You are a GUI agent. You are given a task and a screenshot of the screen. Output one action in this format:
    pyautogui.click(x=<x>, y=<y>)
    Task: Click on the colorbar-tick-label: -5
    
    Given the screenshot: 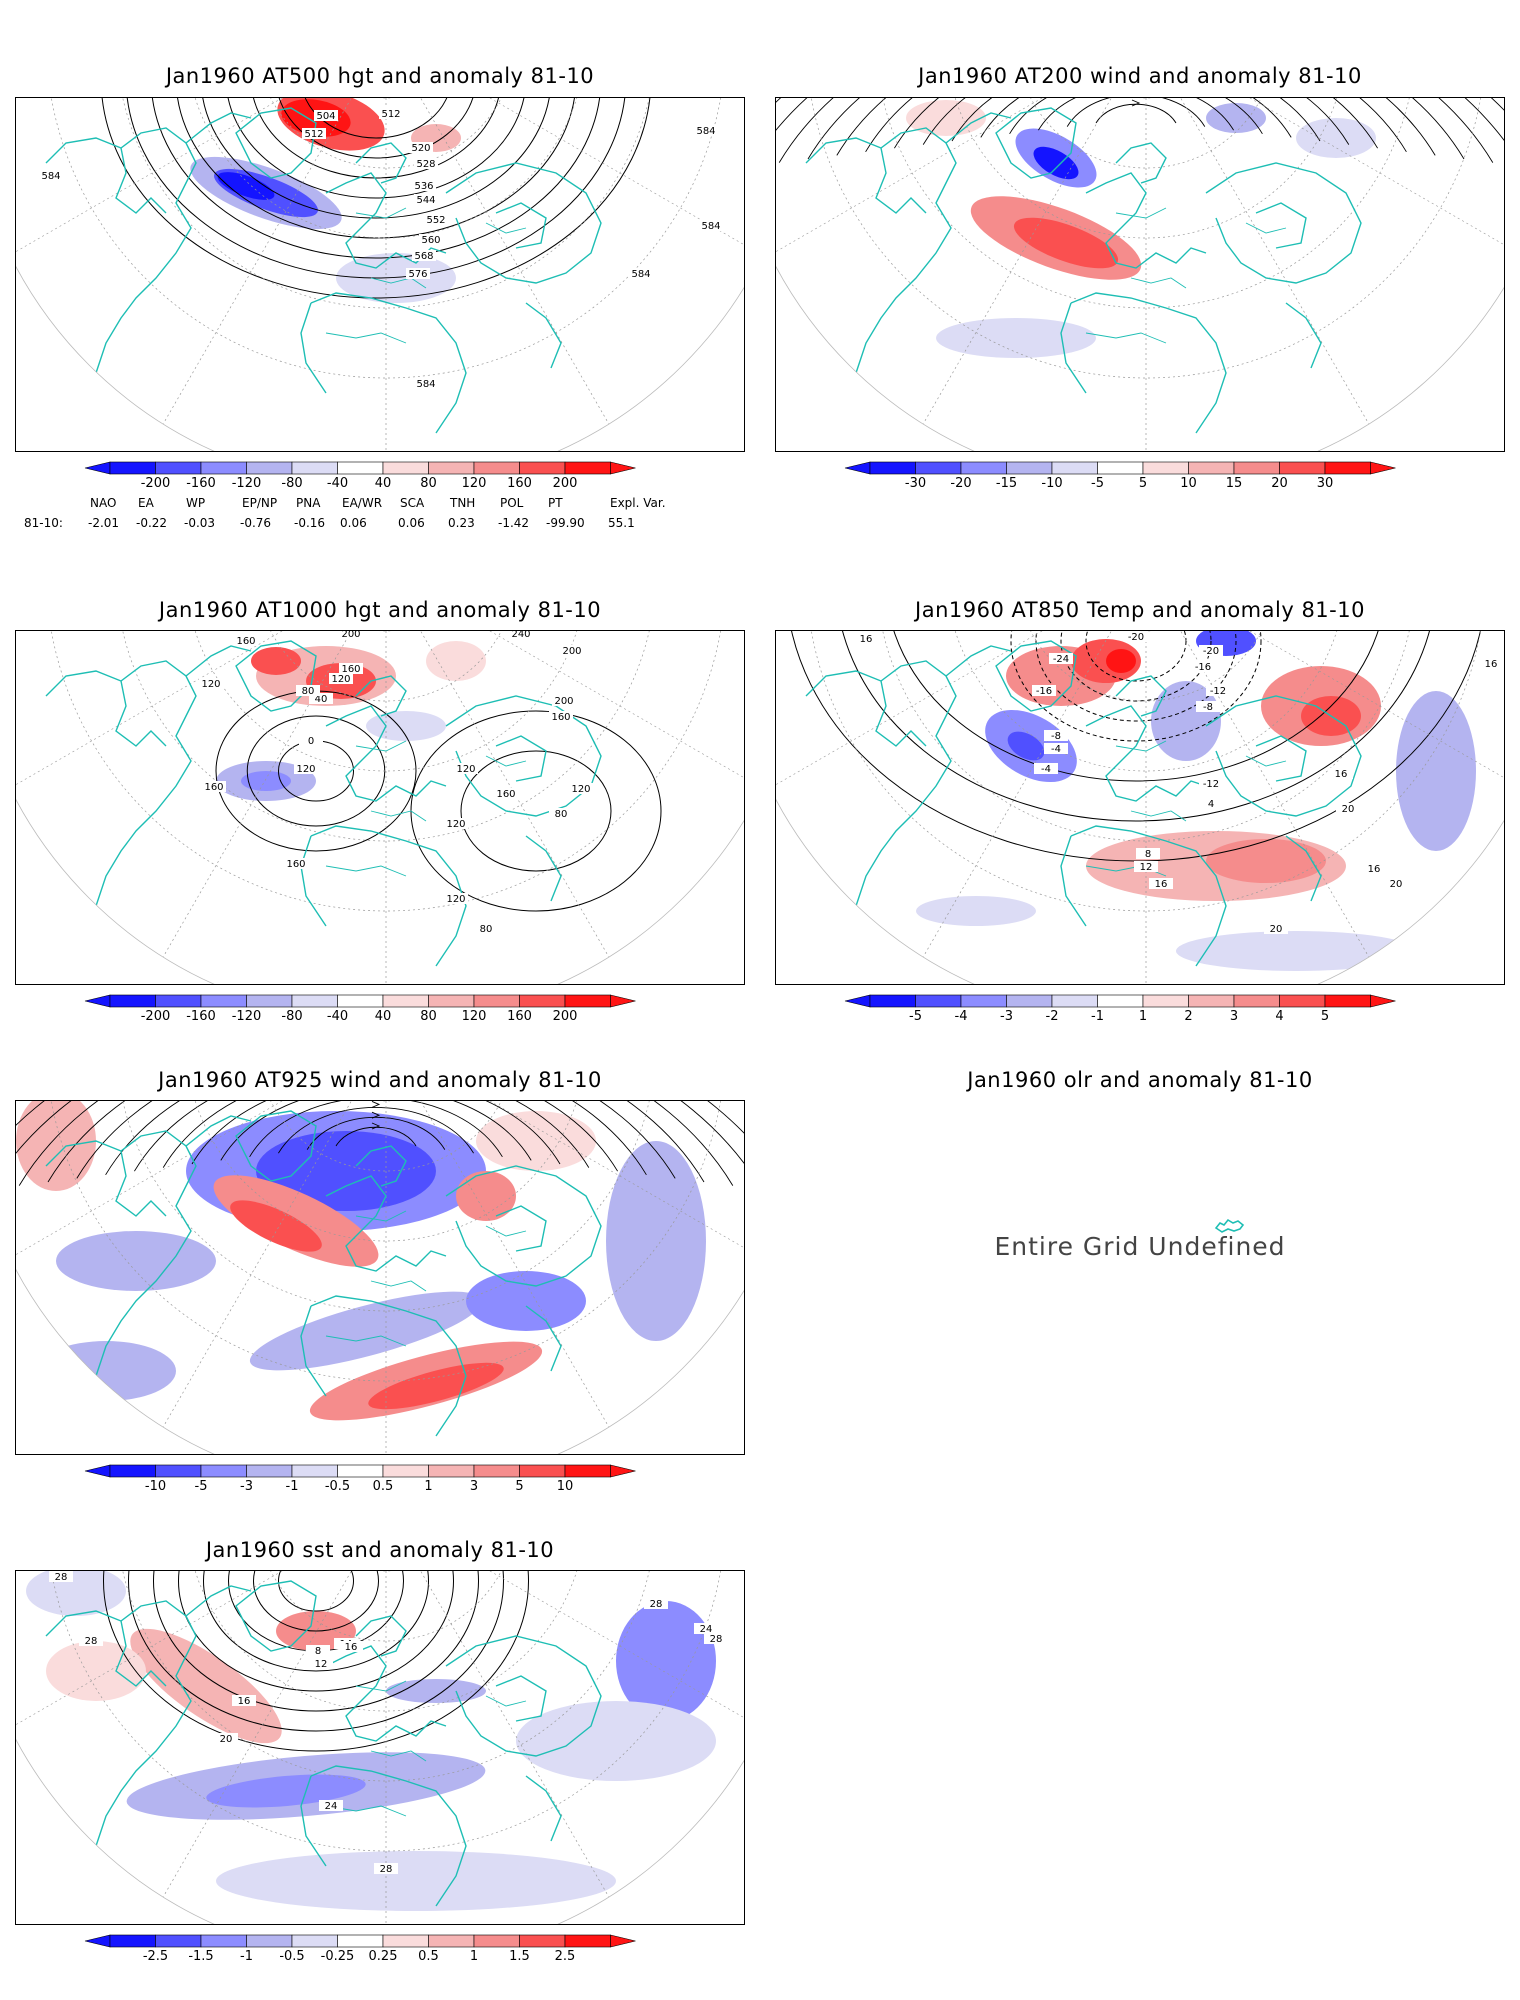 What is the action you would take?
    pyautogui.click(x=915, y=1016)
    